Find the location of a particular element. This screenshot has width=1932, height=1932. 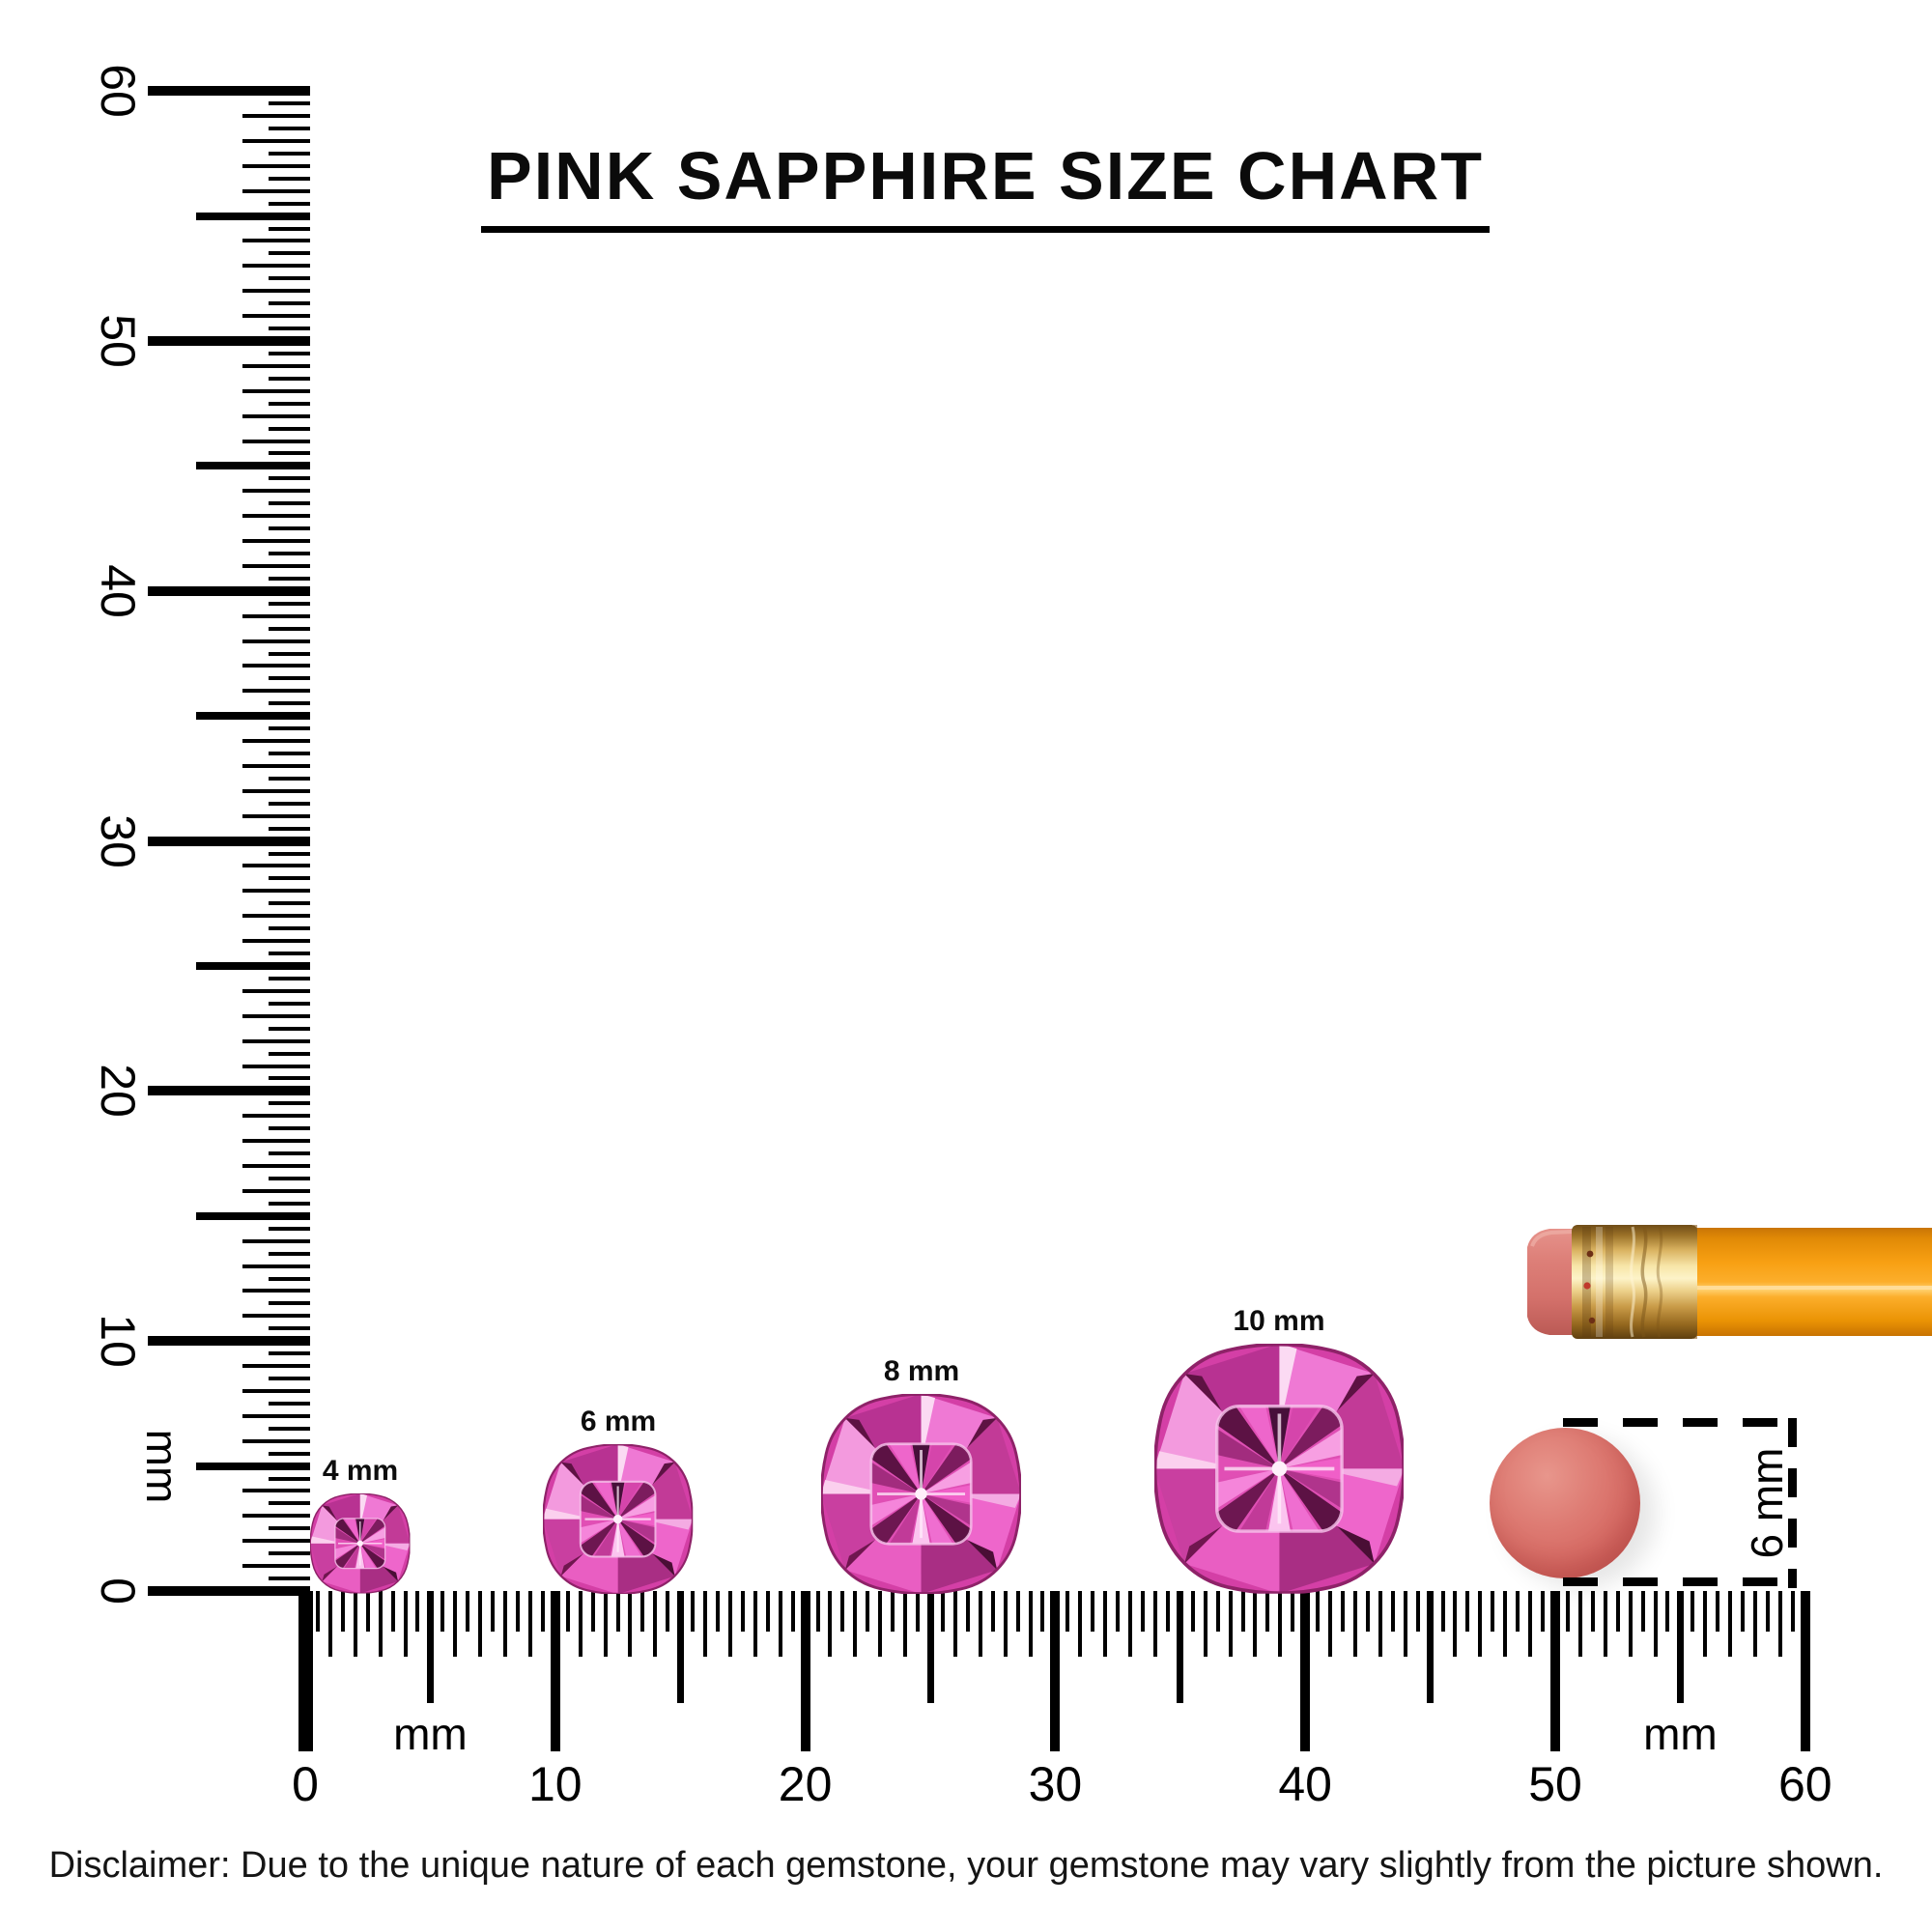

measure-dash-top is located at coordinates (1681, 1422).